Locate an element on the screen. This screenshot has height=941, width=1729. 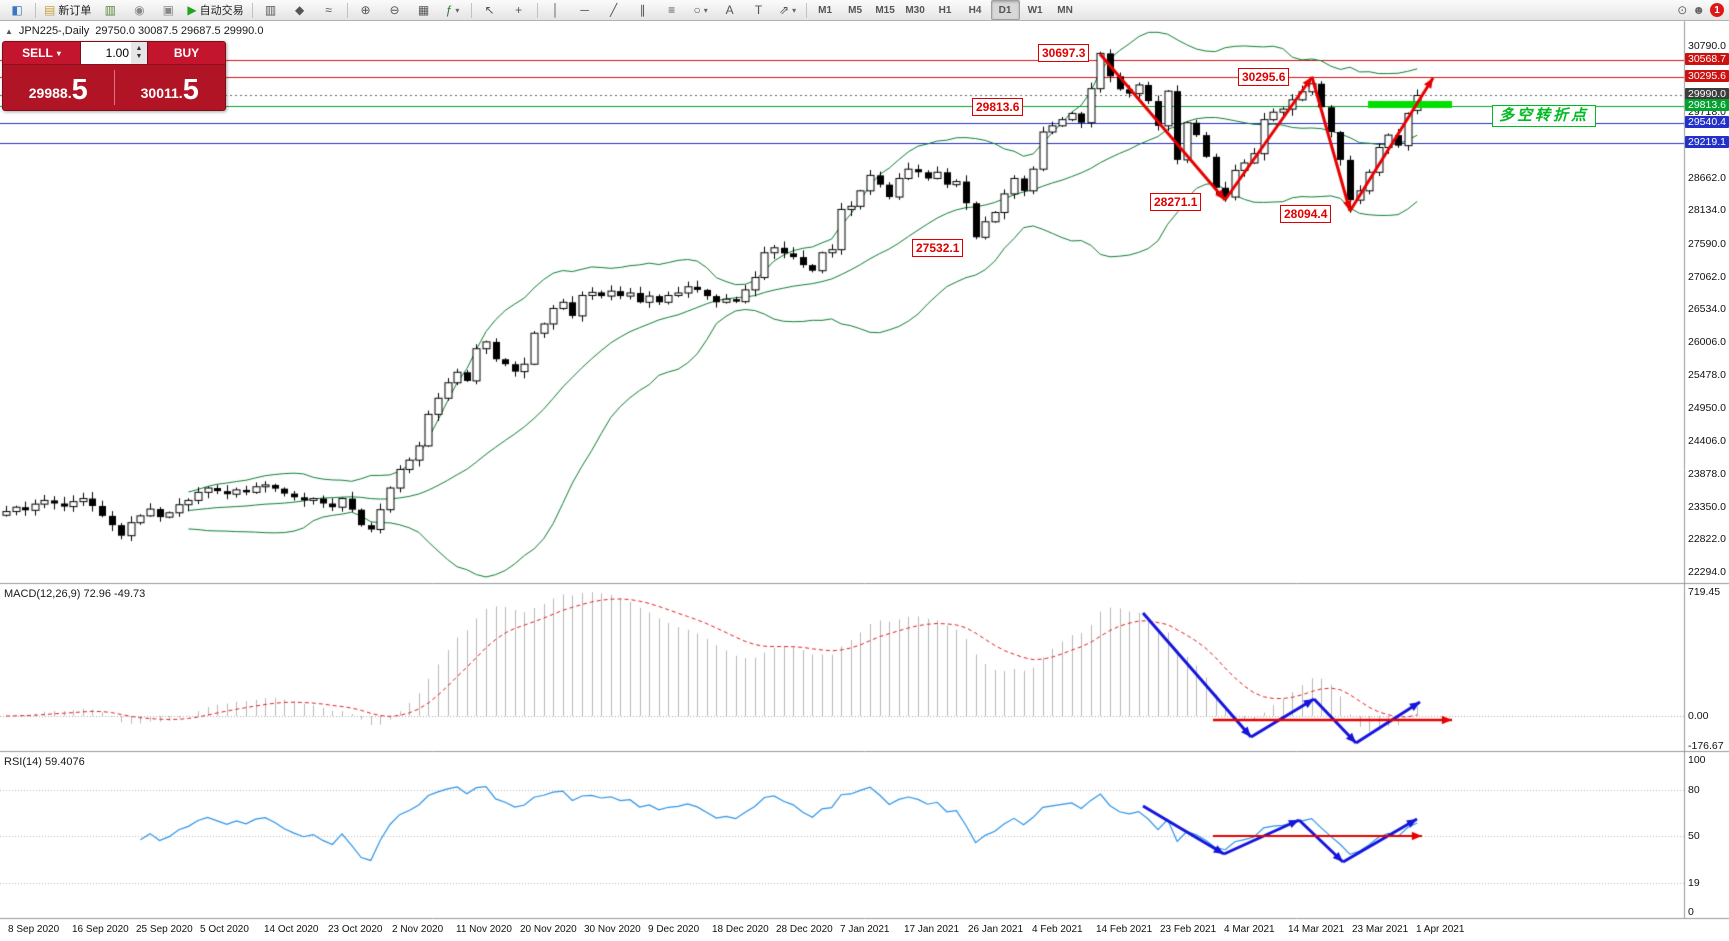
vertical-line-icon: │ is located at coordinates (556, 10).